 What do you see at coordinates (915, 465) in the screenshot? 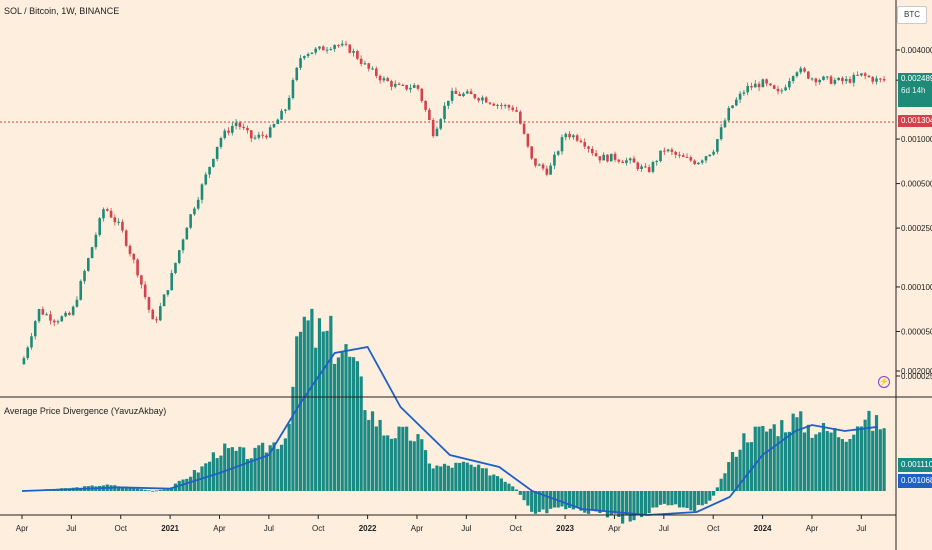
I see `hist-value-badge: 0.0011106` at bounding box center [915, 465].